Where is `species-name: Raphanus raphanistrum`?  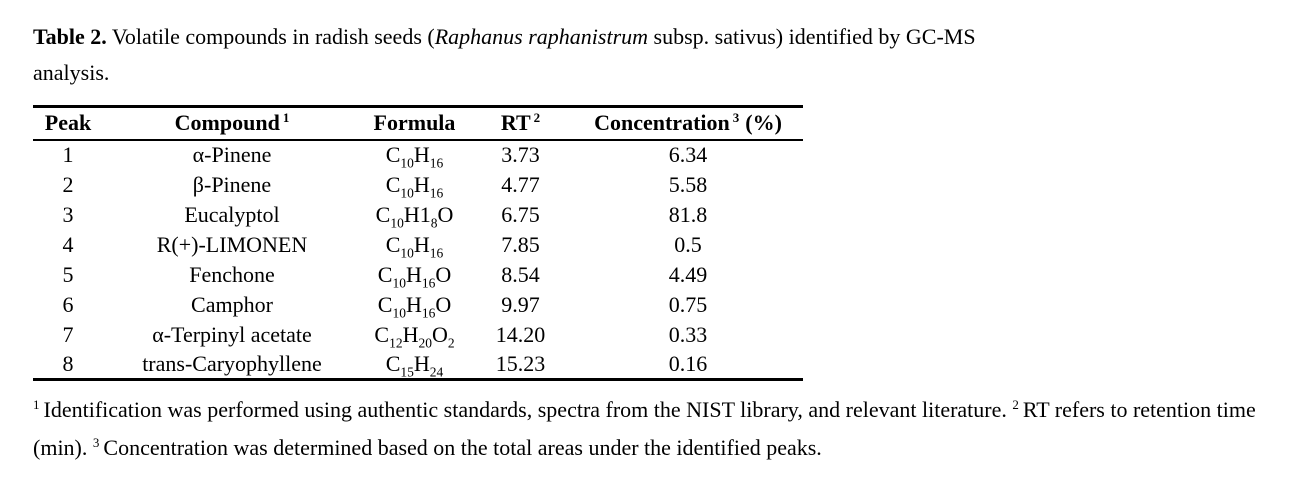 species-name: Raphanus raphanistrum is located at coordinates (541, 36).